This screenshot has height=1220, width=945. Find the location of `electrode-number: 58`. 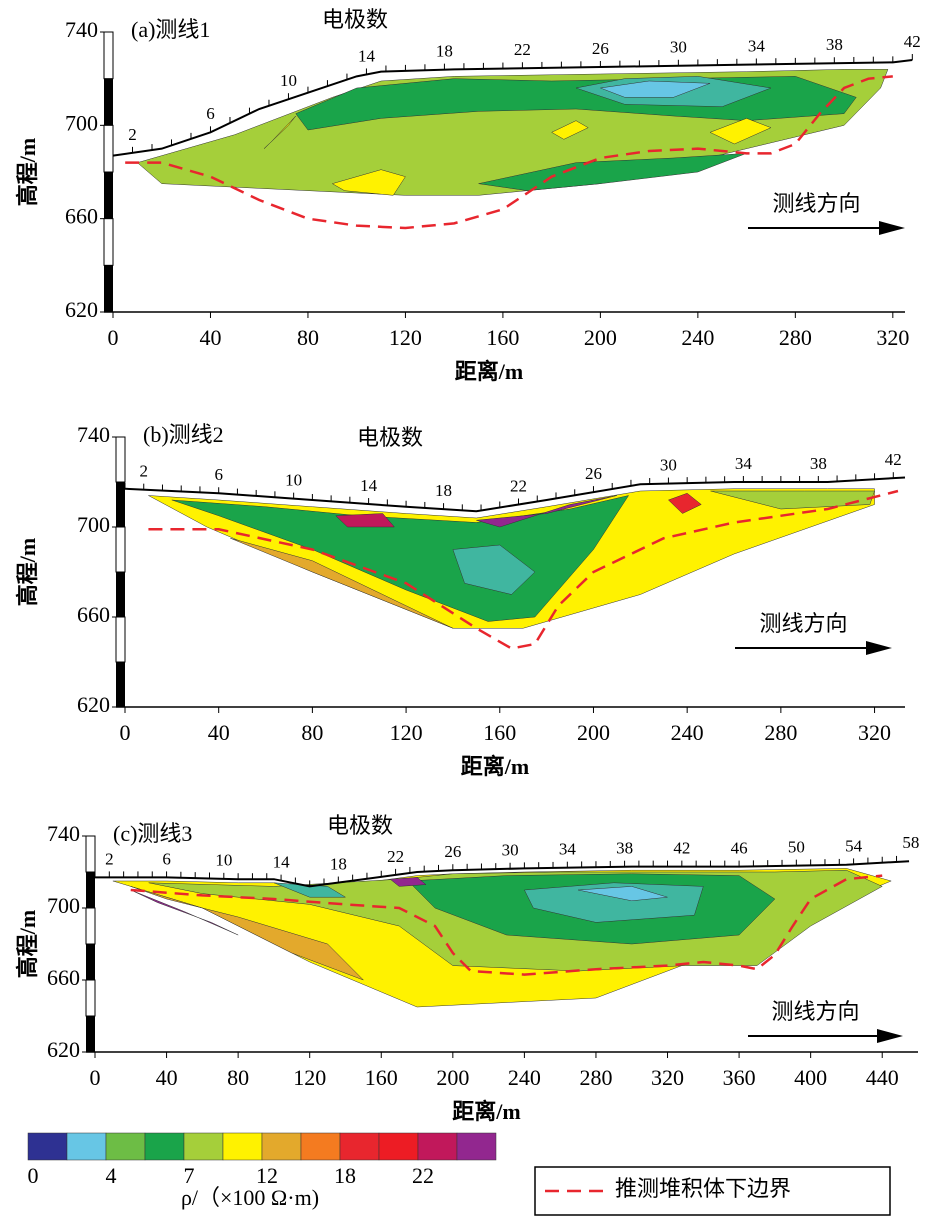

electrode-number: 58 is located at coordinates (910, 842).